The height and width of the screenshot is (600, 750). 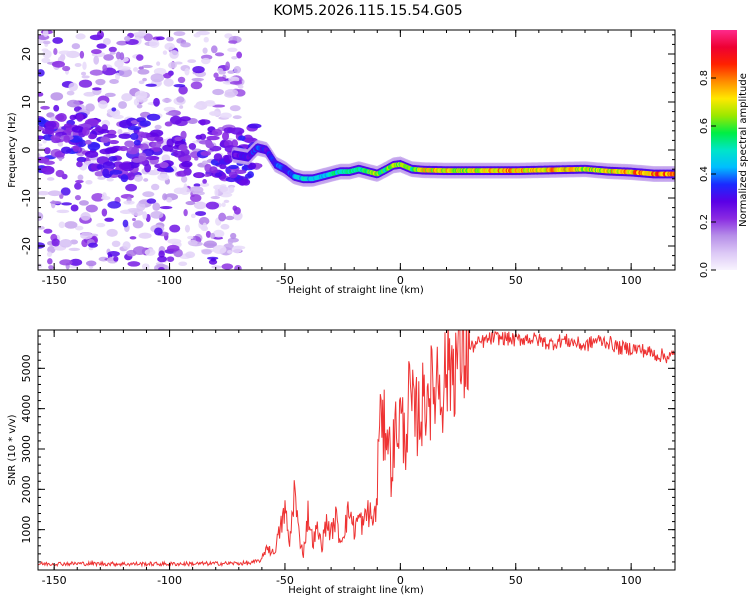 I want to click on x-tick-label: 100, so click(x=631, y=280).